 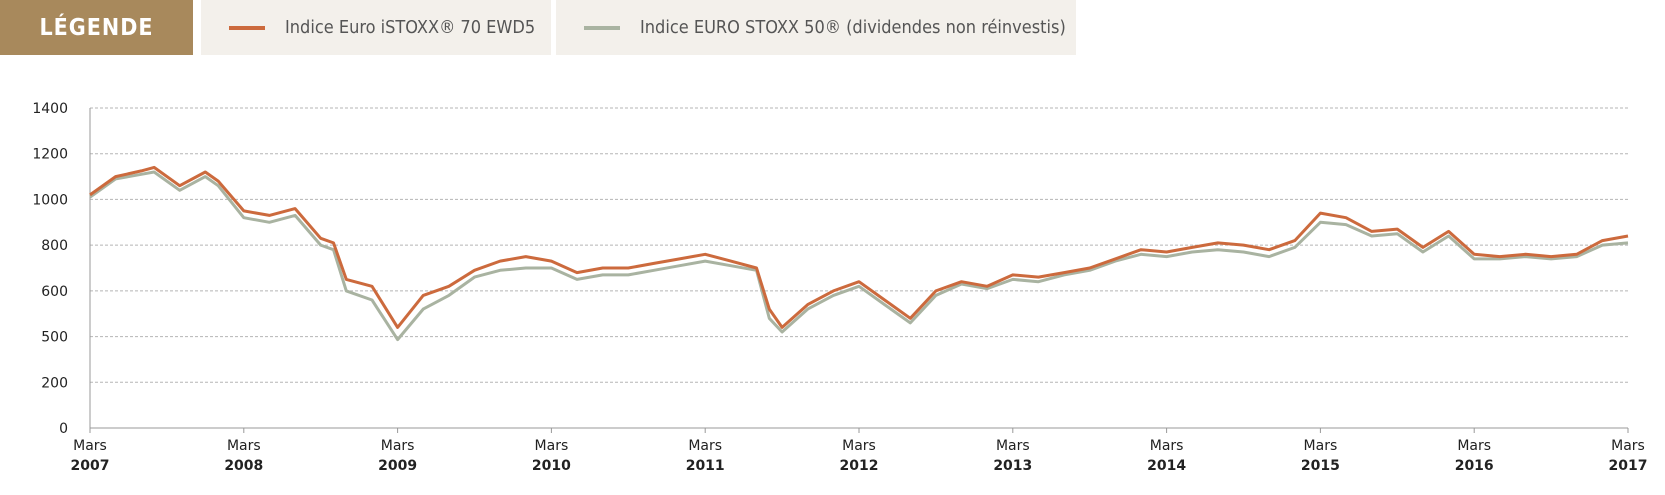 What do you see at coordinates (96, 27) in the screenshot?
I see `legend-title: LÉGENDE` at bounding box center [96, 27].